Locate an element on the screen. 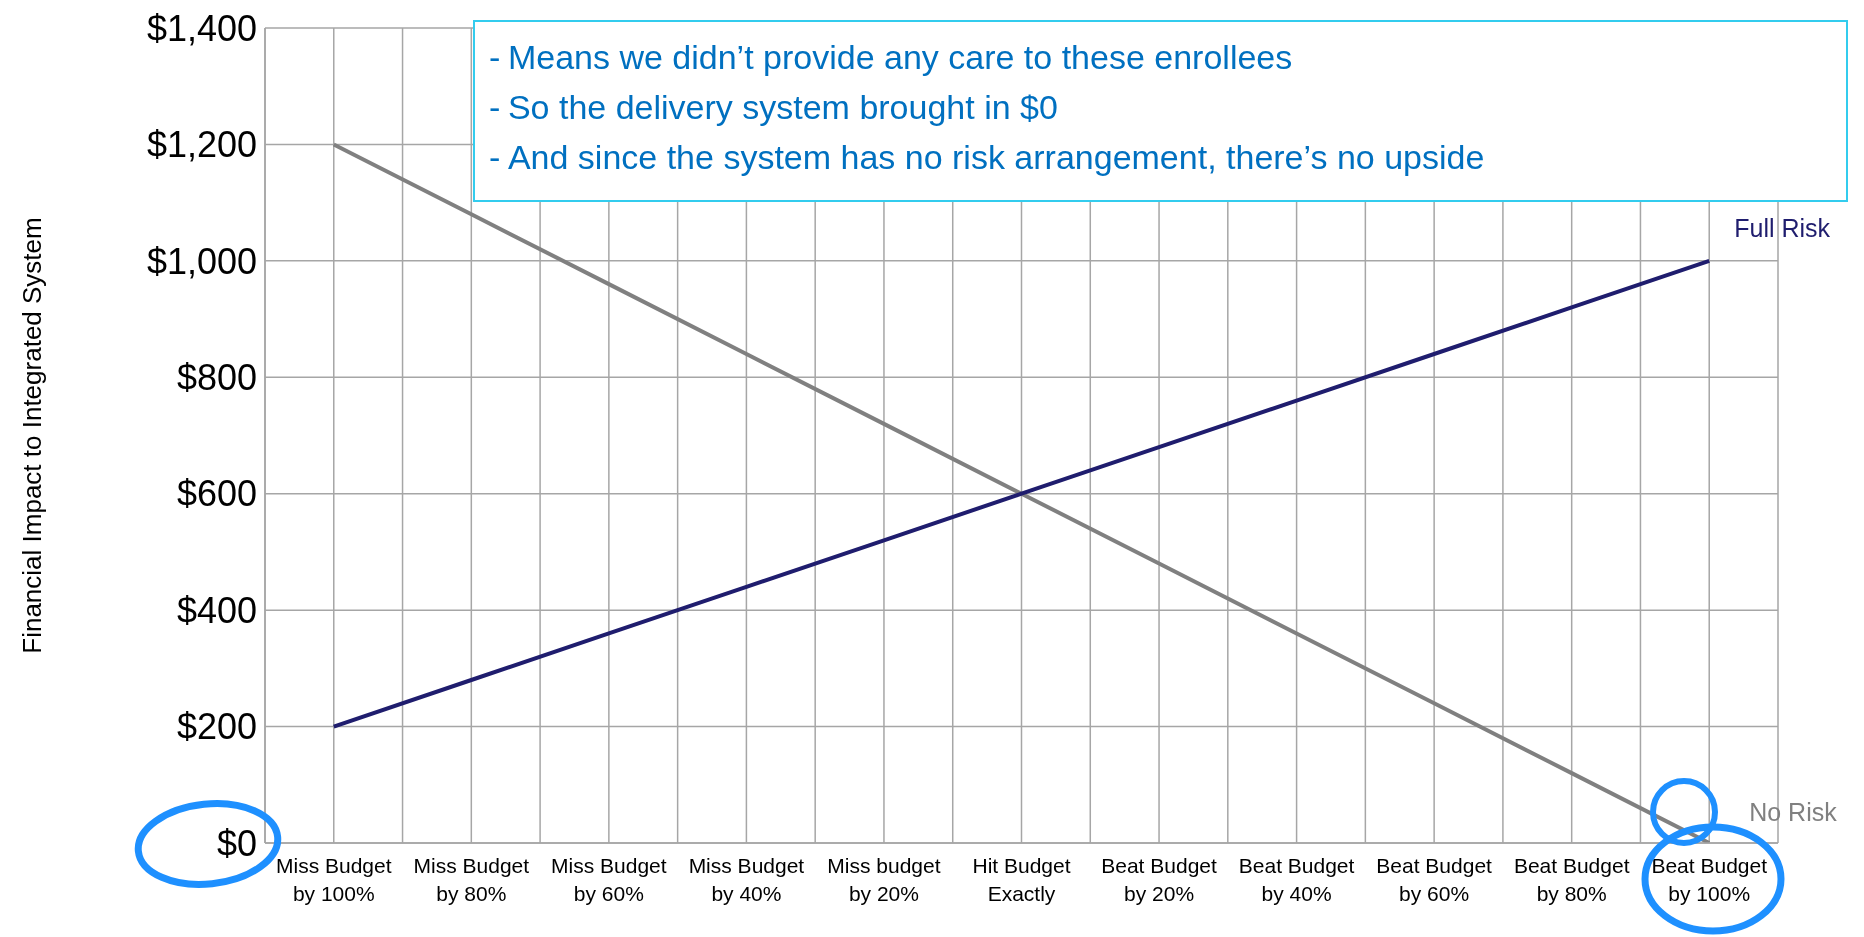 This screenshot has width=1864, height=937. x-tick-label: Beat Budget by 100% is located at coordinates (1709, 879).